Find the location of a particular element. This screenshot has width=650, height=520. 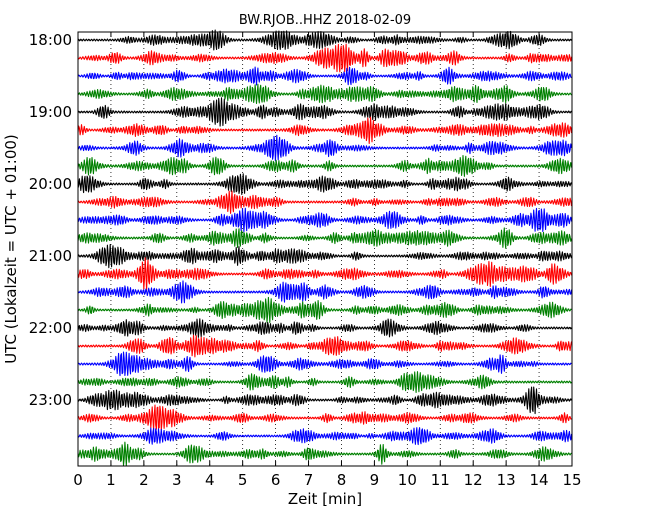

x-tick-label: 2 is located at coordinates (144, 480).